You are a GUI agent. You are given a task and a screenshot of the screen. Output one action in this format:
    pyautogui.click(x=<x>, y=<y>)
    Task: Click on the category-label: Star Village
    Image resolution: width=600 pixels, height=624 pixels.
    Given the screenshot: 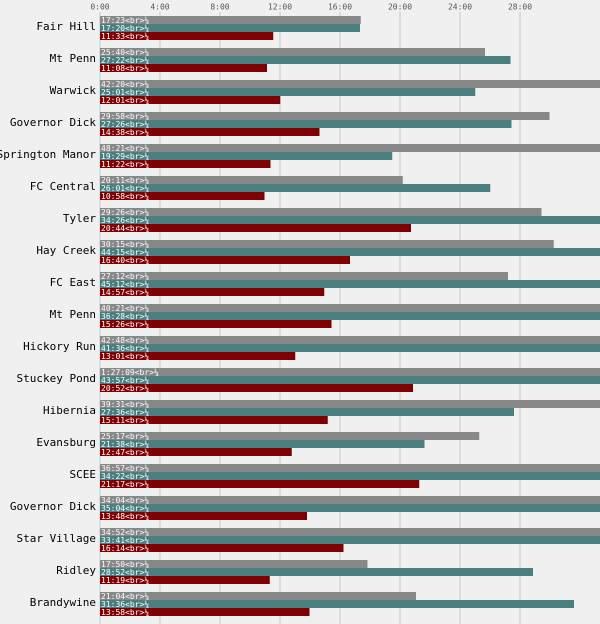 What is the action you would take?
    pyautogui.click(x=56, y=538)
    